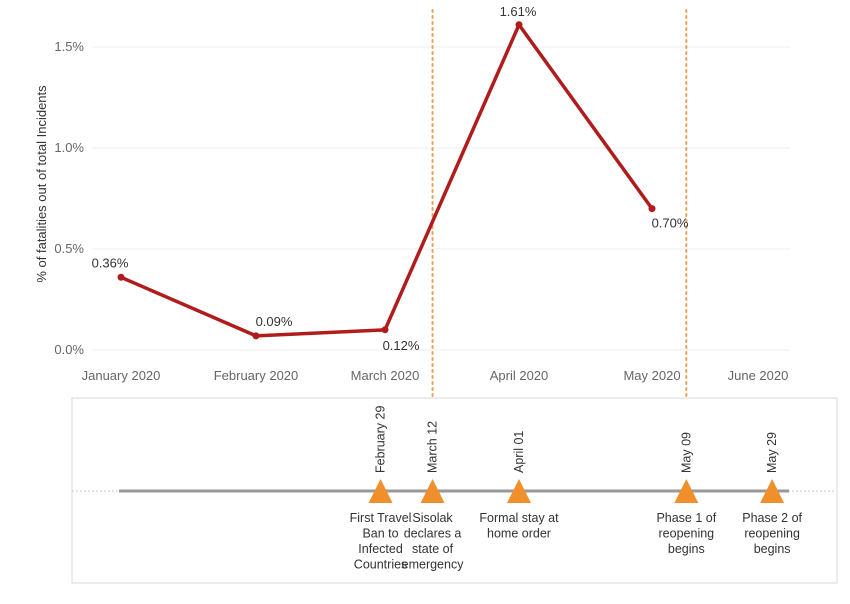 The height and width of the screenshot is (604, 850). I want to click on y-tick-label: 1.0%, so click(69, 147).